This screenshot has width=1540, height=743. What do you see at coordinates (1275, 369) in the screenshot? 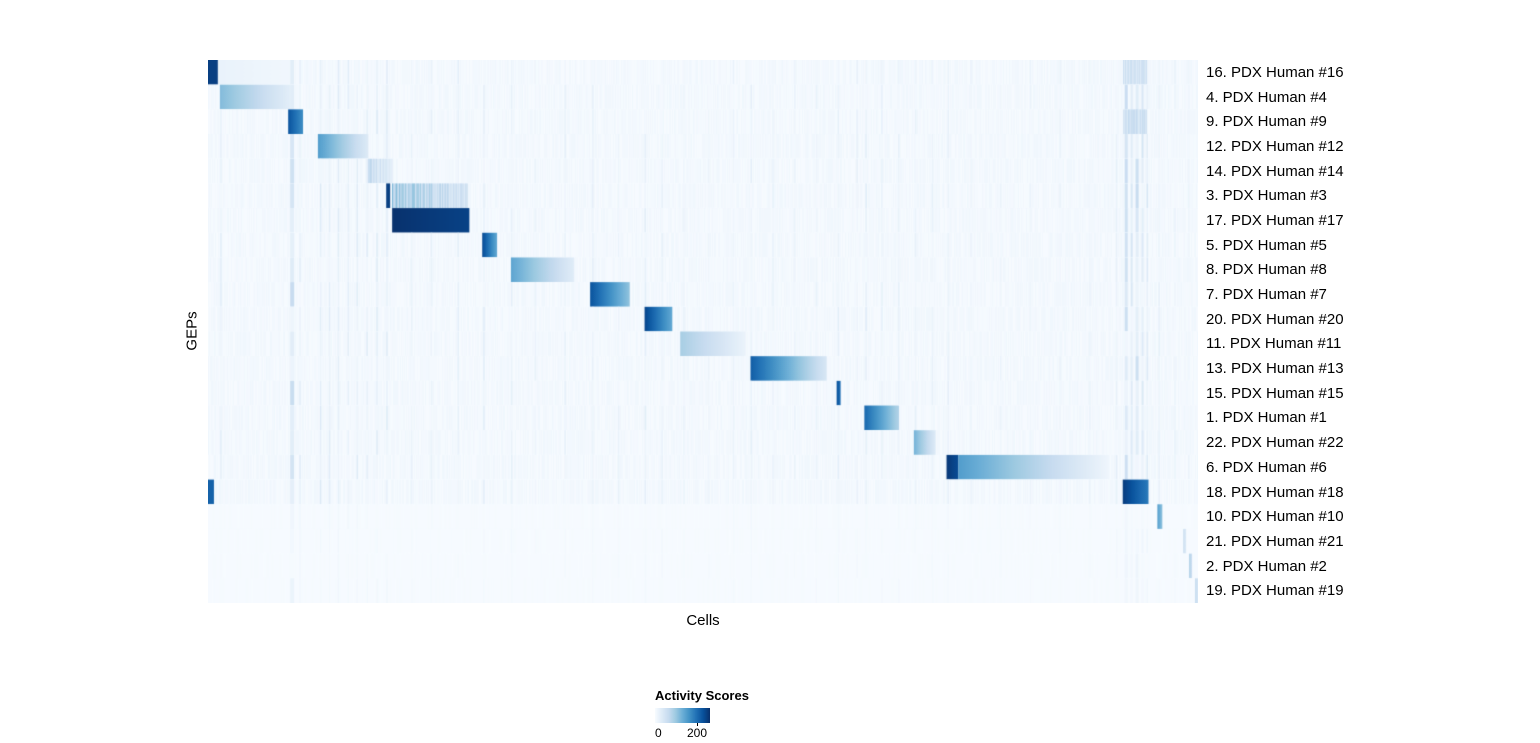
I see `row-label: 13. PDX Human #13` at bounding box center [1275, 369].